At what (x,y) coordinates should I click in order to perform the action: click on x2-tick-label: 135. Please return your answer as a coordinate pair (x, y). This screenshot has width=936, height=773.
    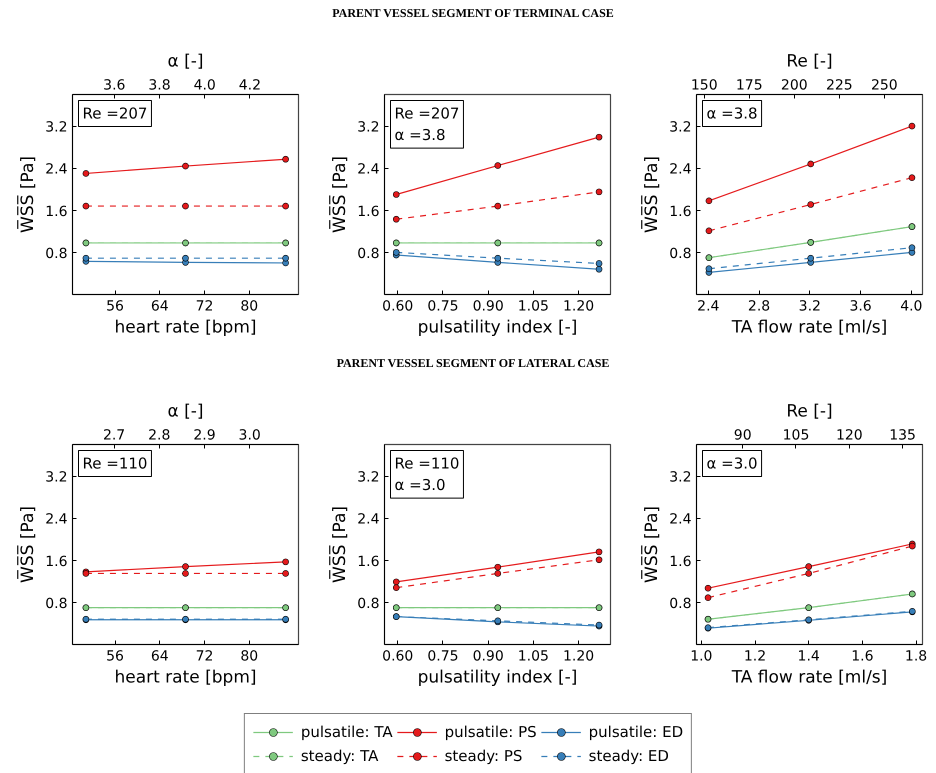
    Looking at the image, I should click on (902, 436).